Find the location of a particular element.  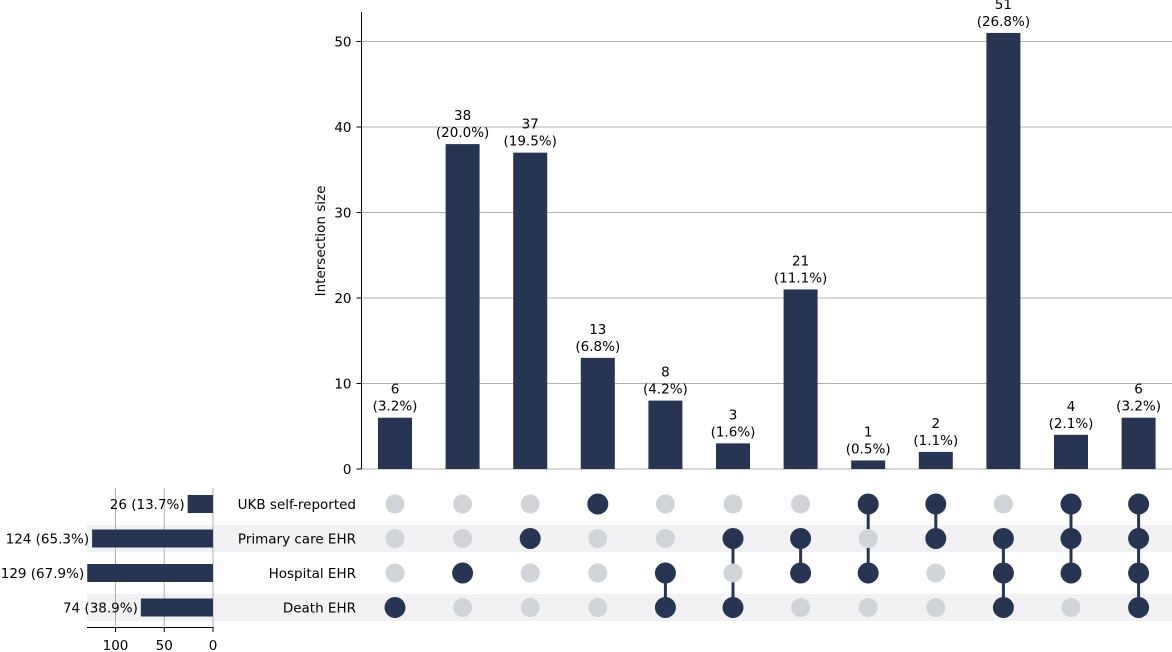

y-tick-label: 50 is located at coordinates (342, 43).